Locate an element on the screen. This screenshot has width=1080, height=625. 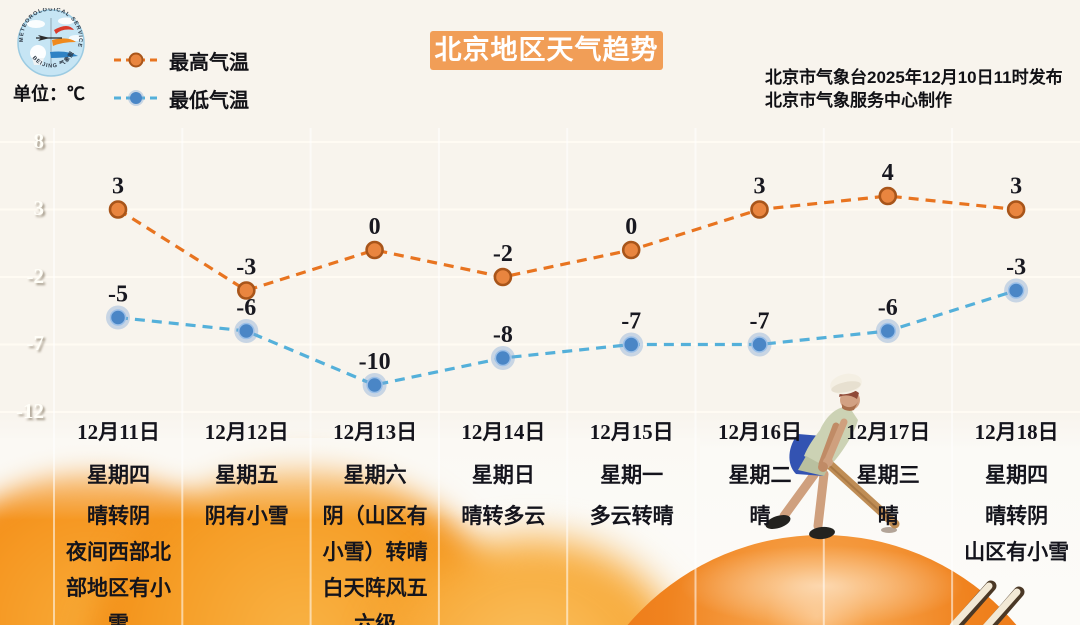
chart-legend: 最高气温 最低气温 is located at coordinates (181, 85).